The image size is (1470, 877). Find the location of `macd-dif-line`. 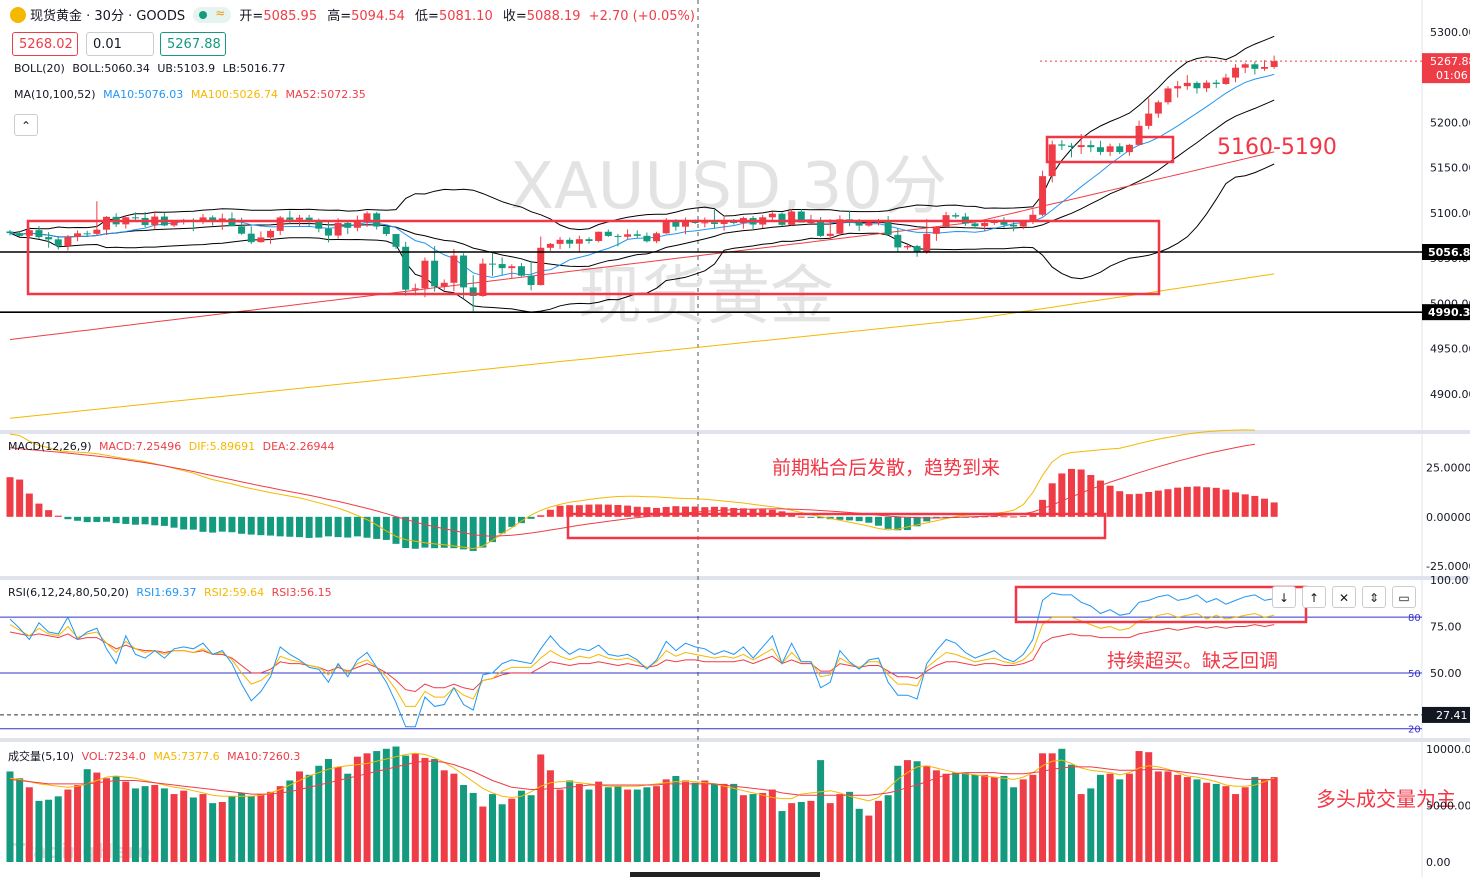

macd-dif-line is located at coordinates (632, 489).